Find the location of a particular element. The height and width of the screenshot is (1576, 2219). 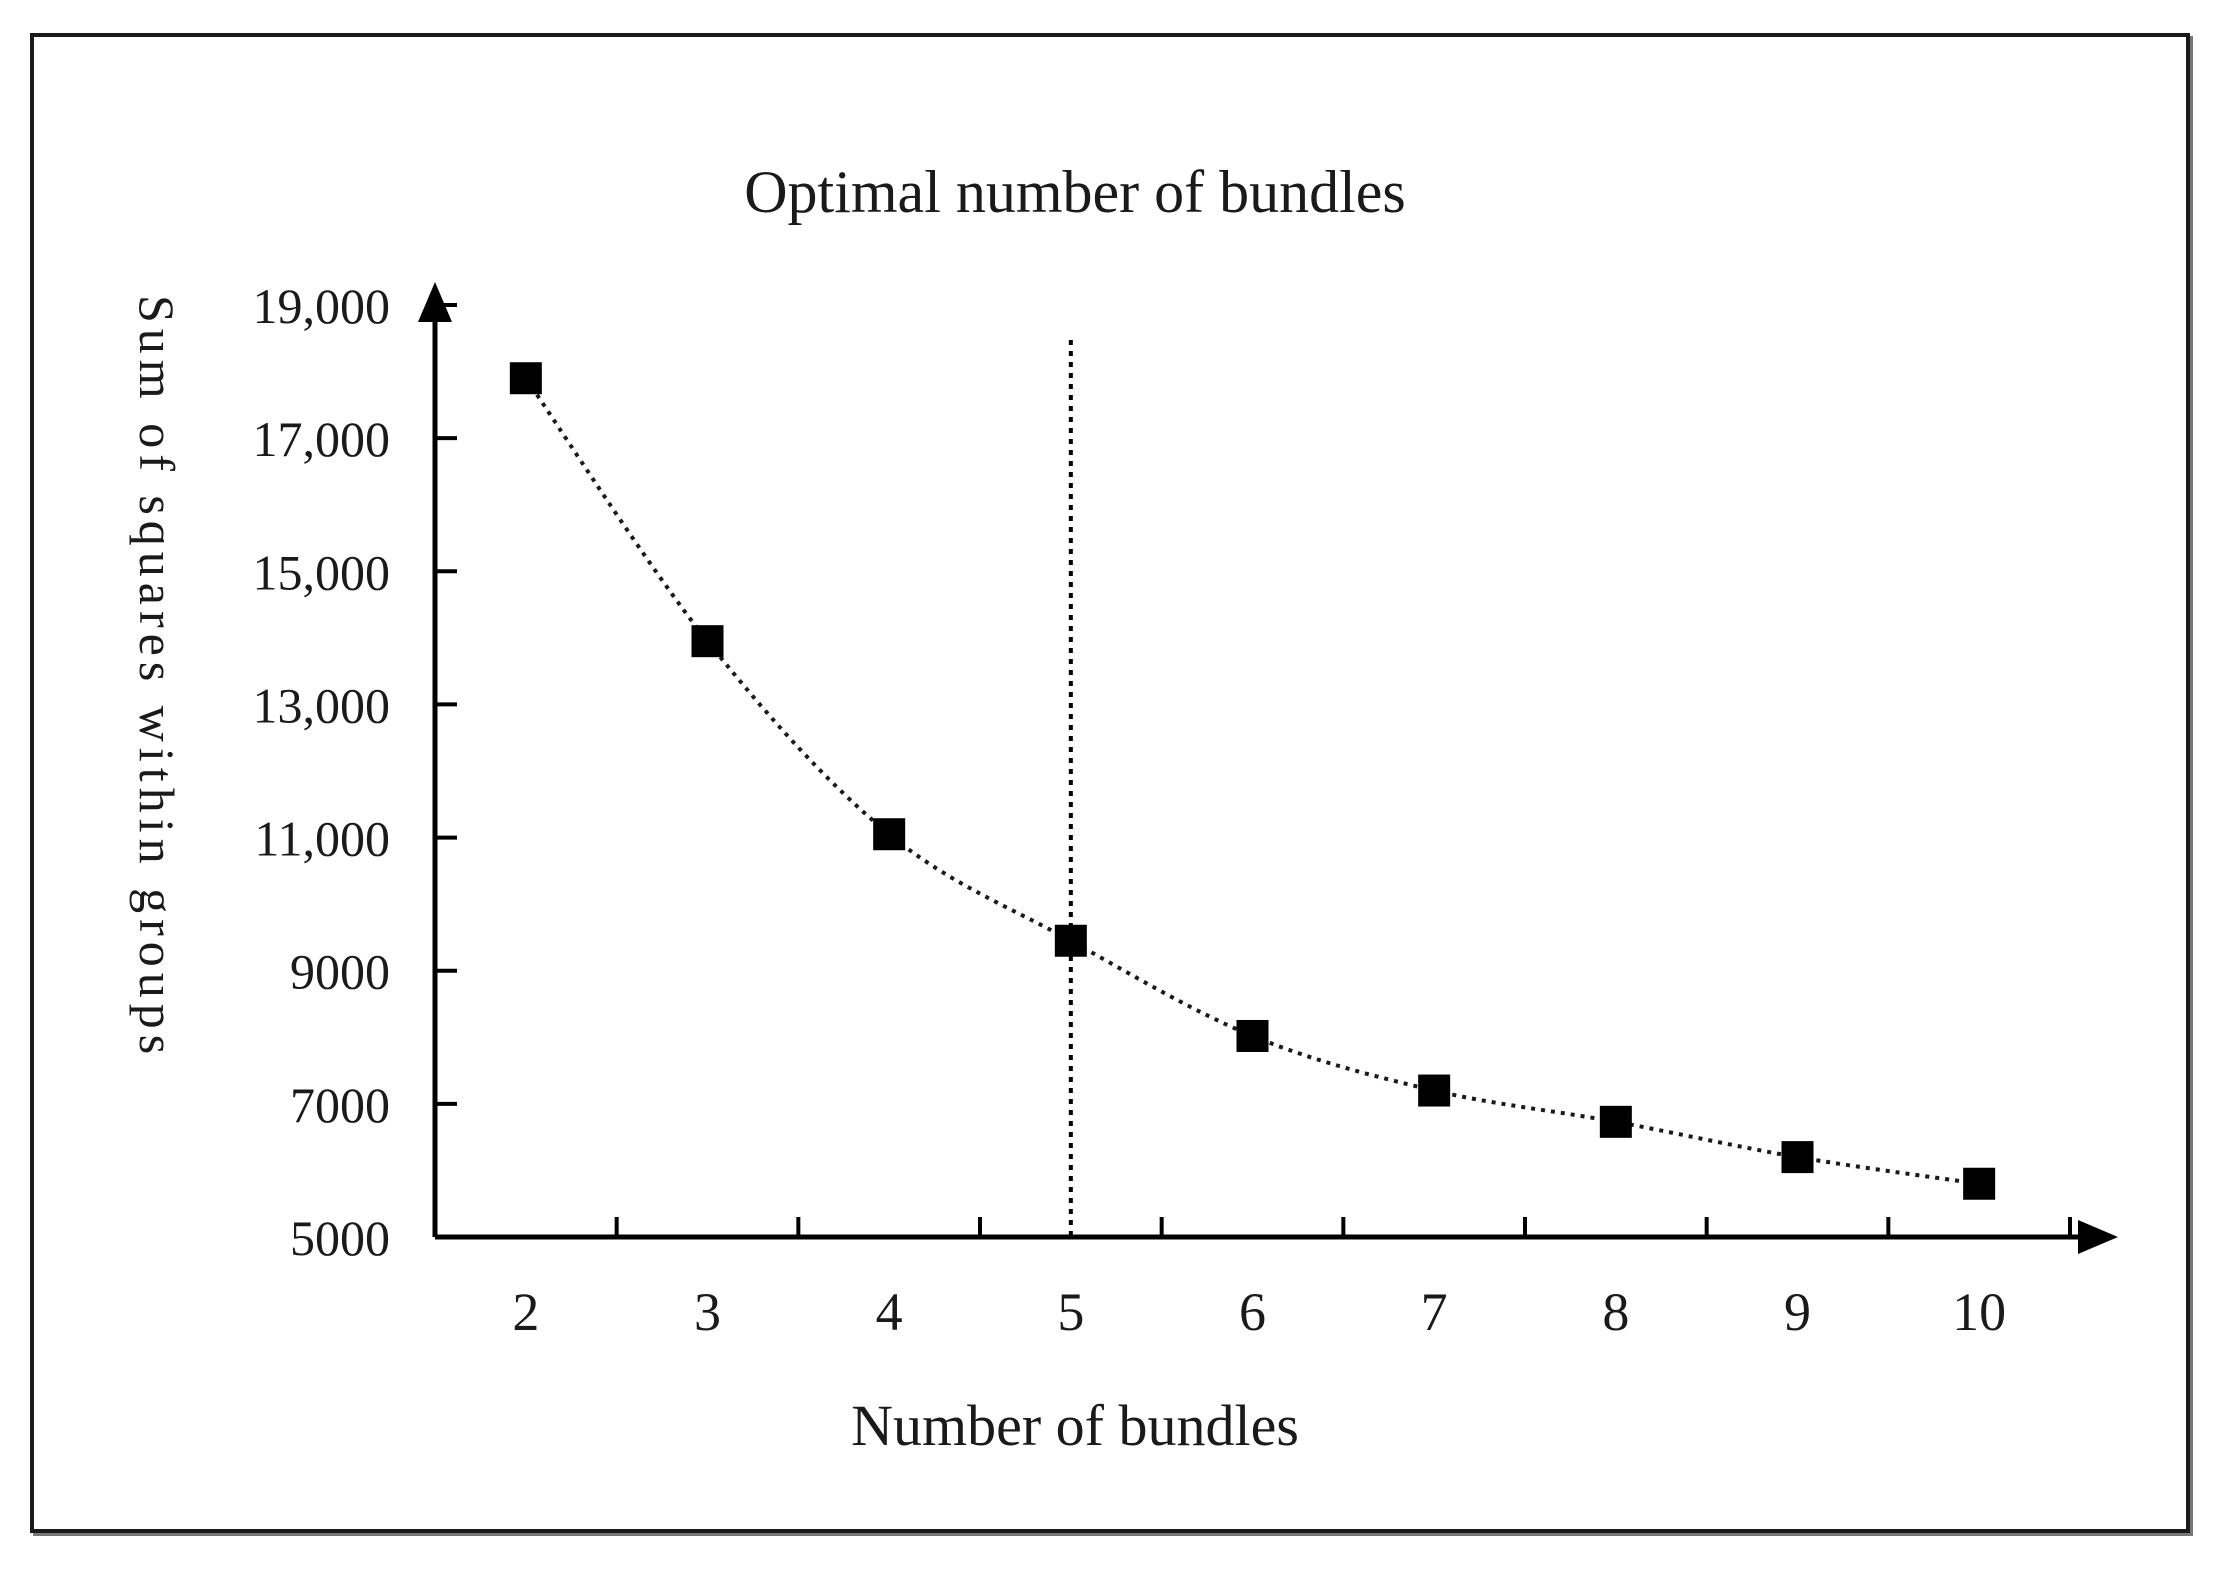

y-tick-label: 19,000 is located at coordinates (322, 306).